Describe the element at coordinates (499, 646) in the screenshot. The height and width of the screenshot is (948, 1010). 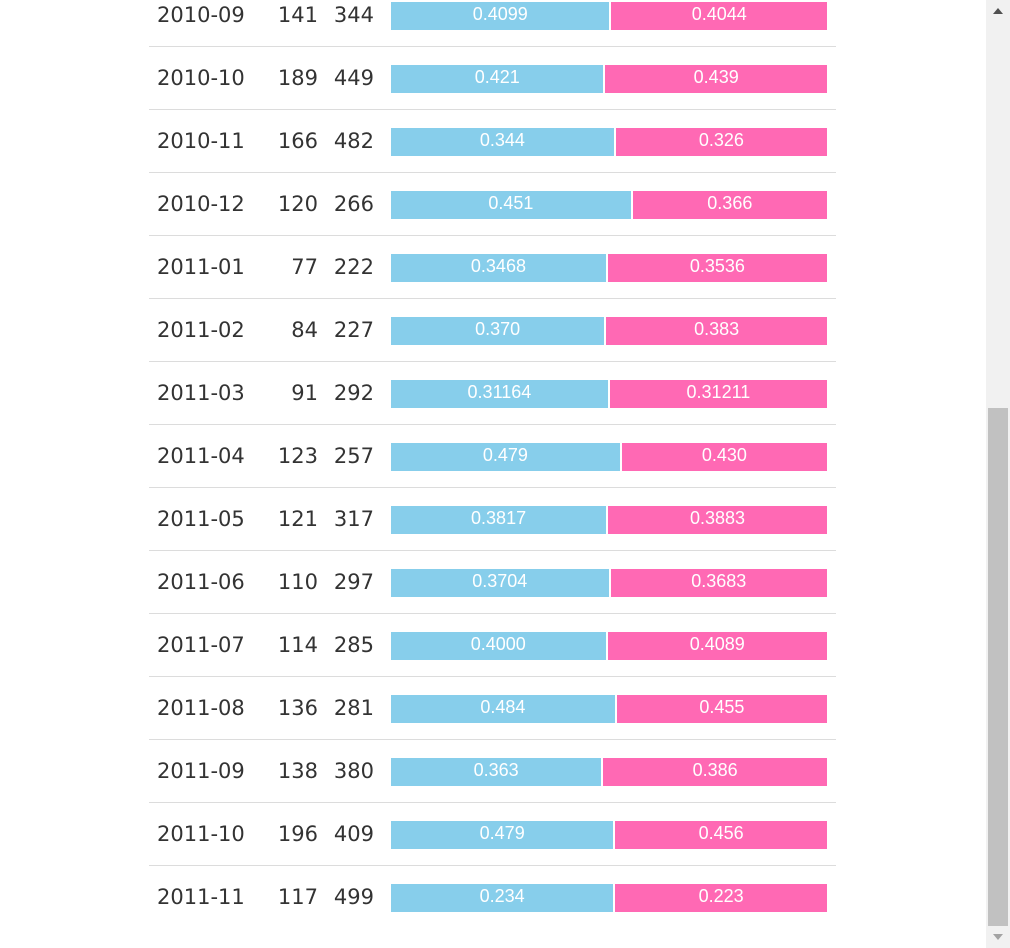
I see `bar-segment-a: 0.4000` at that location.